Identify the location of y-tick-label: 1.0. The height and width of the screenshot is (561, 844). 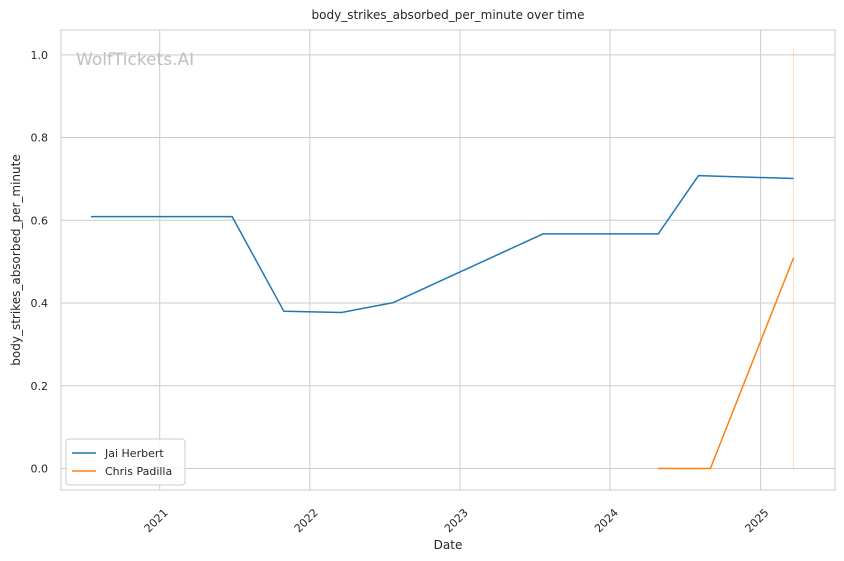
(40, 55).